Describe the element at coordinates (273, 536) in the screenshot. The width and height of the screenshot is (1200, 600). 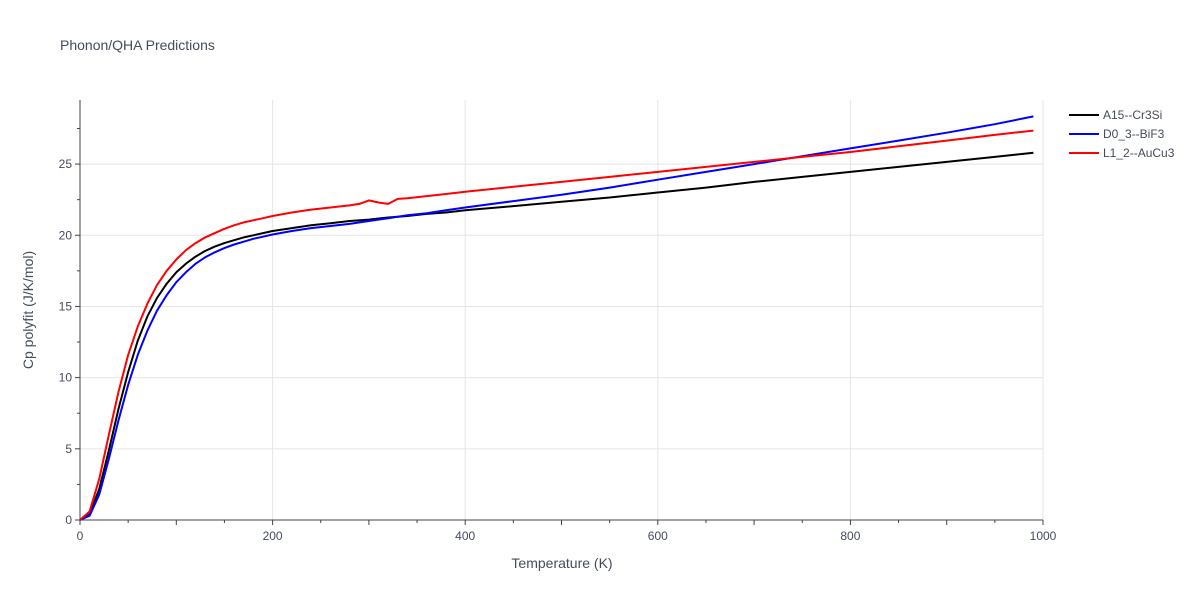
I see `x-tick-label: 200` at that location.